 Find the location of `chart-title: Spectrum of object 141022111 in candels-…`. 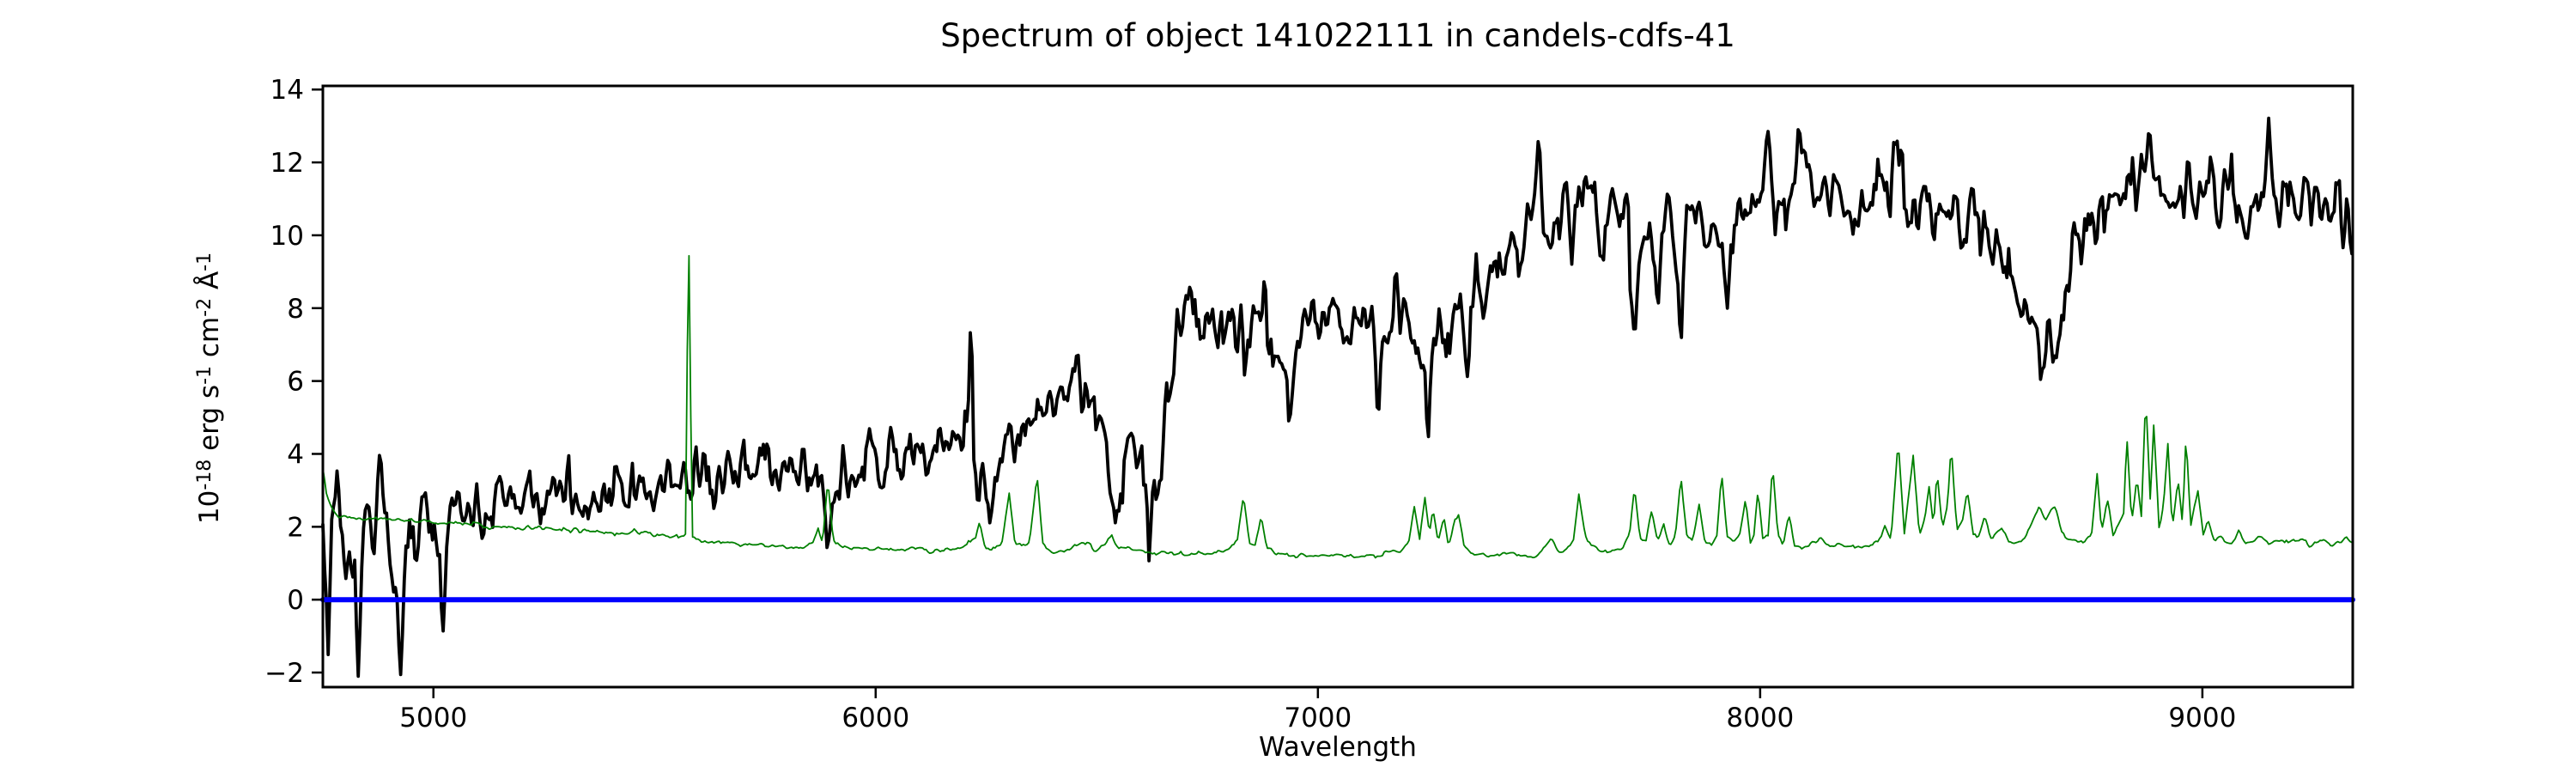

chart-title: Spectrum of object 141022111 in candels-… is located at coordinates (1338, 35).